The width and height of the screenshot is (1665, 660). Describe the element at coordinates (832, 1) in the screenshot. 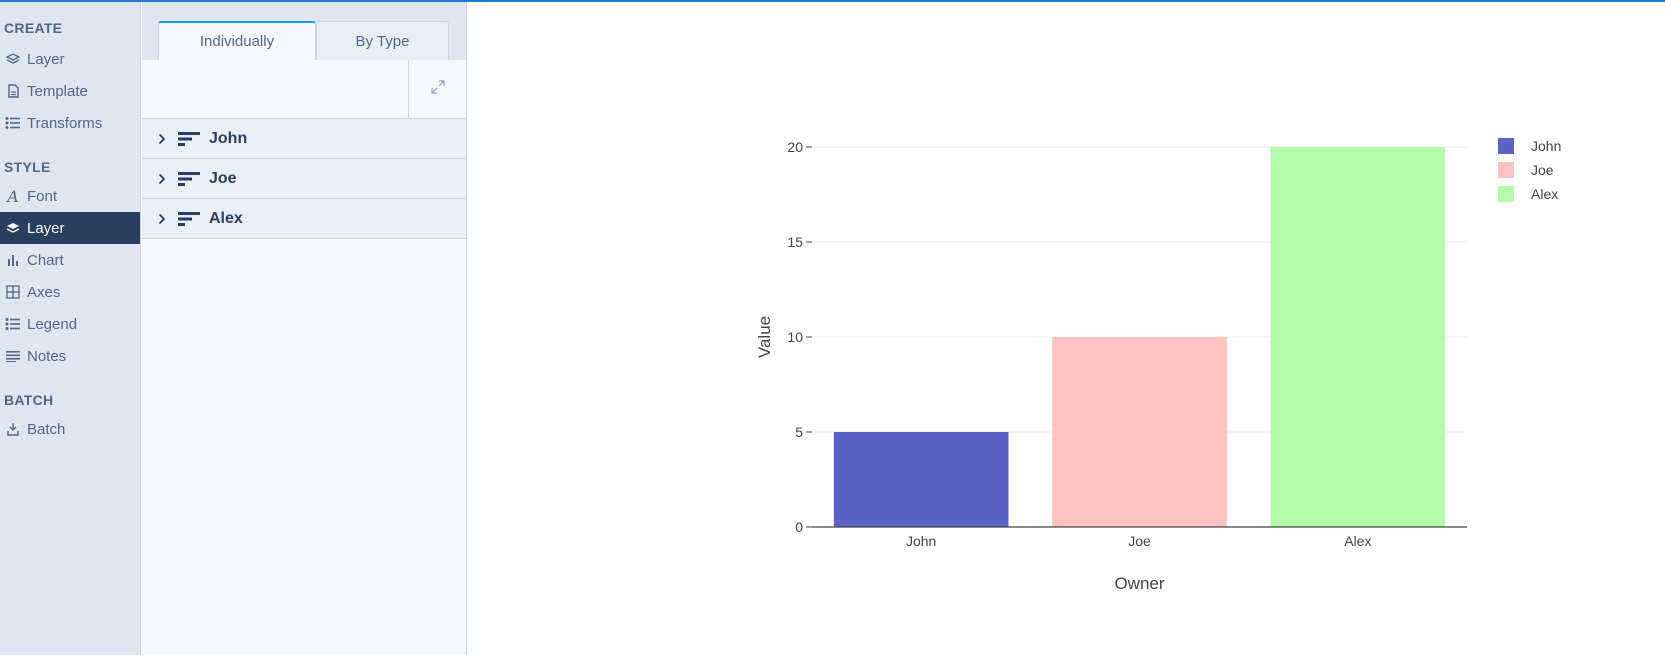

I see `top-accent-bar` at that location.